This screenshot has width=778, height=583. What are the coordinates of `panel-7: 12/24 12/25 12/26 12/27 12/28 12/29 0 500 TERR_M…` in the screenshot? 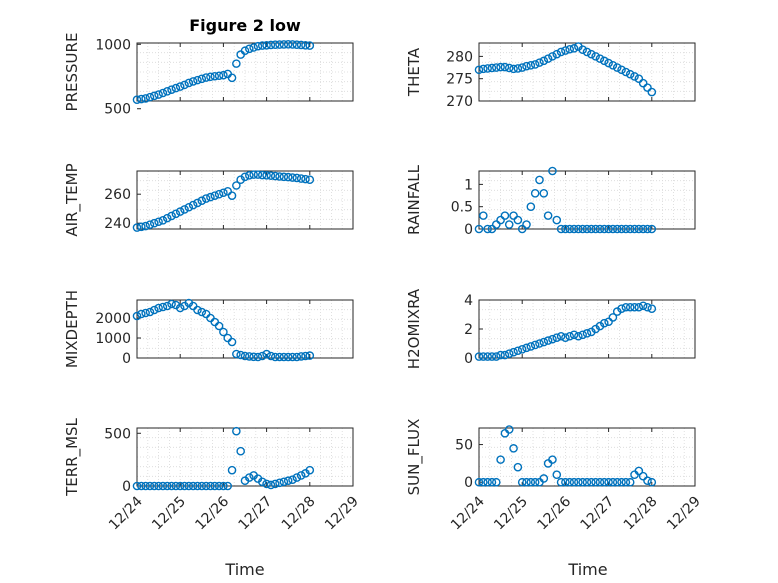 It's located at (212, 475).